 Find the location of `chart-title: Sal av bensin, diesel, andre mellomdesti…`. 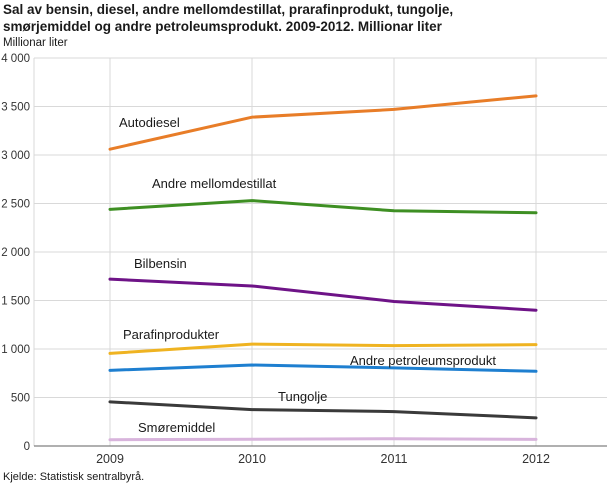

chart-title: Sal av bensin, diesel, andre mellomdesti… is located at coordinates (228, 18).